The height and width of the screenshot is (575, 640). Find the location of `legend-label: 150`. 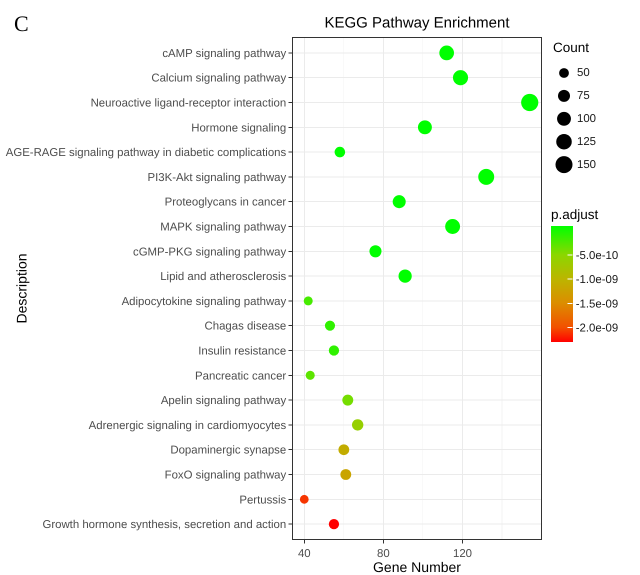

legend-label: 150 is located at coordinates (586, 165).